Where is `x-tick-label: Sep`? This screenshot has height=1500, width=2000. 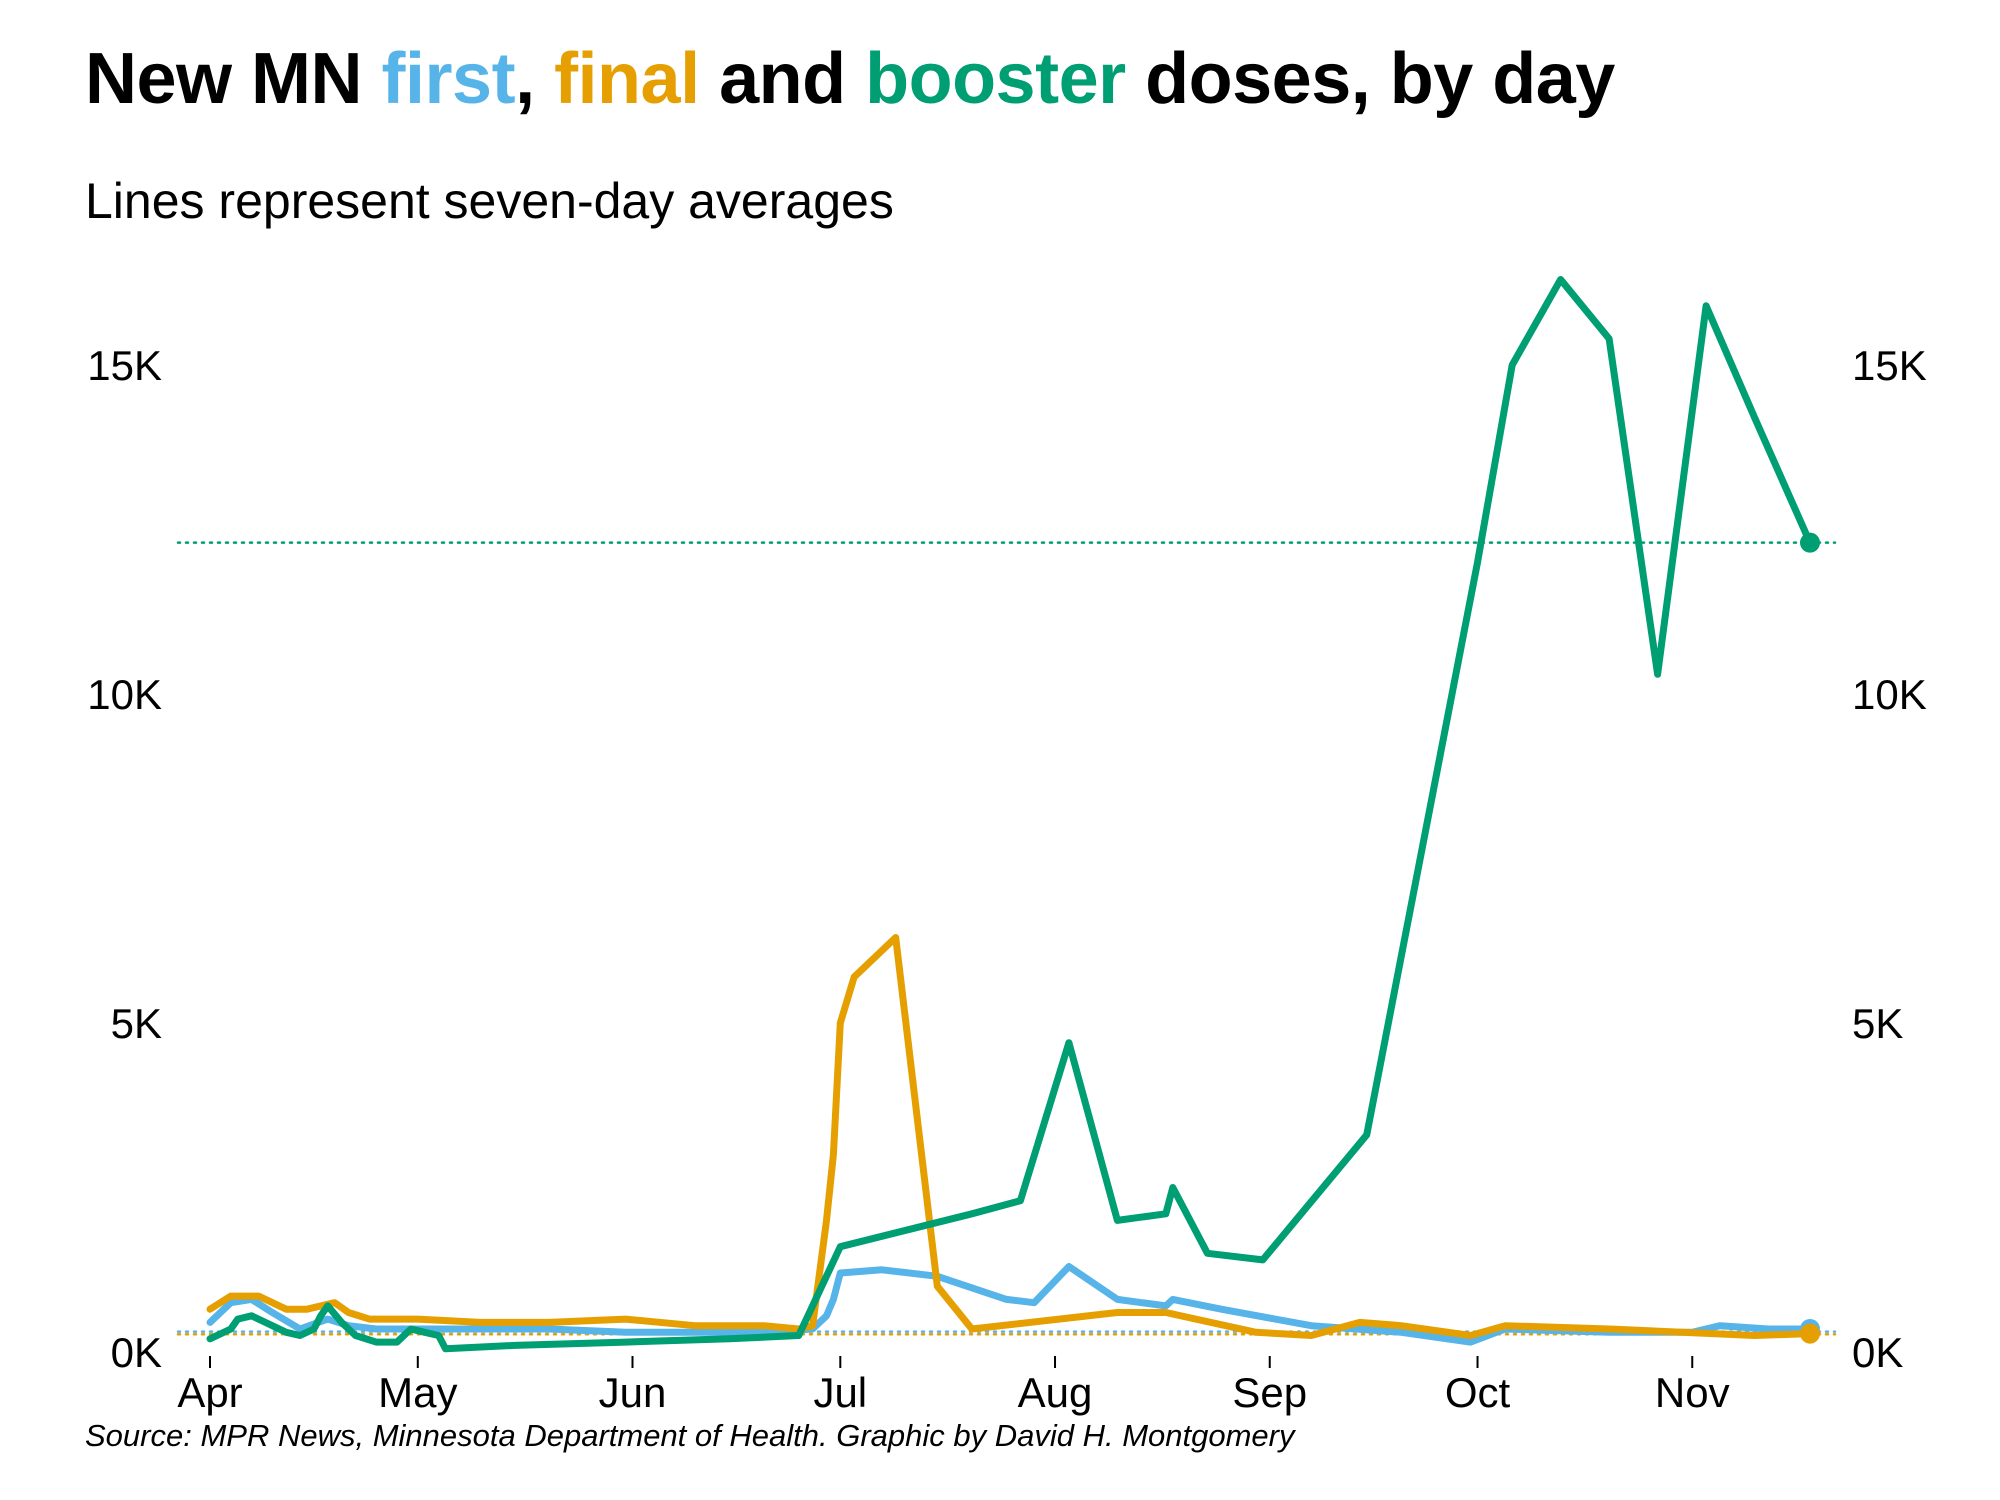
x-tick-label: Sep is located at coordinates (1269, 1392).